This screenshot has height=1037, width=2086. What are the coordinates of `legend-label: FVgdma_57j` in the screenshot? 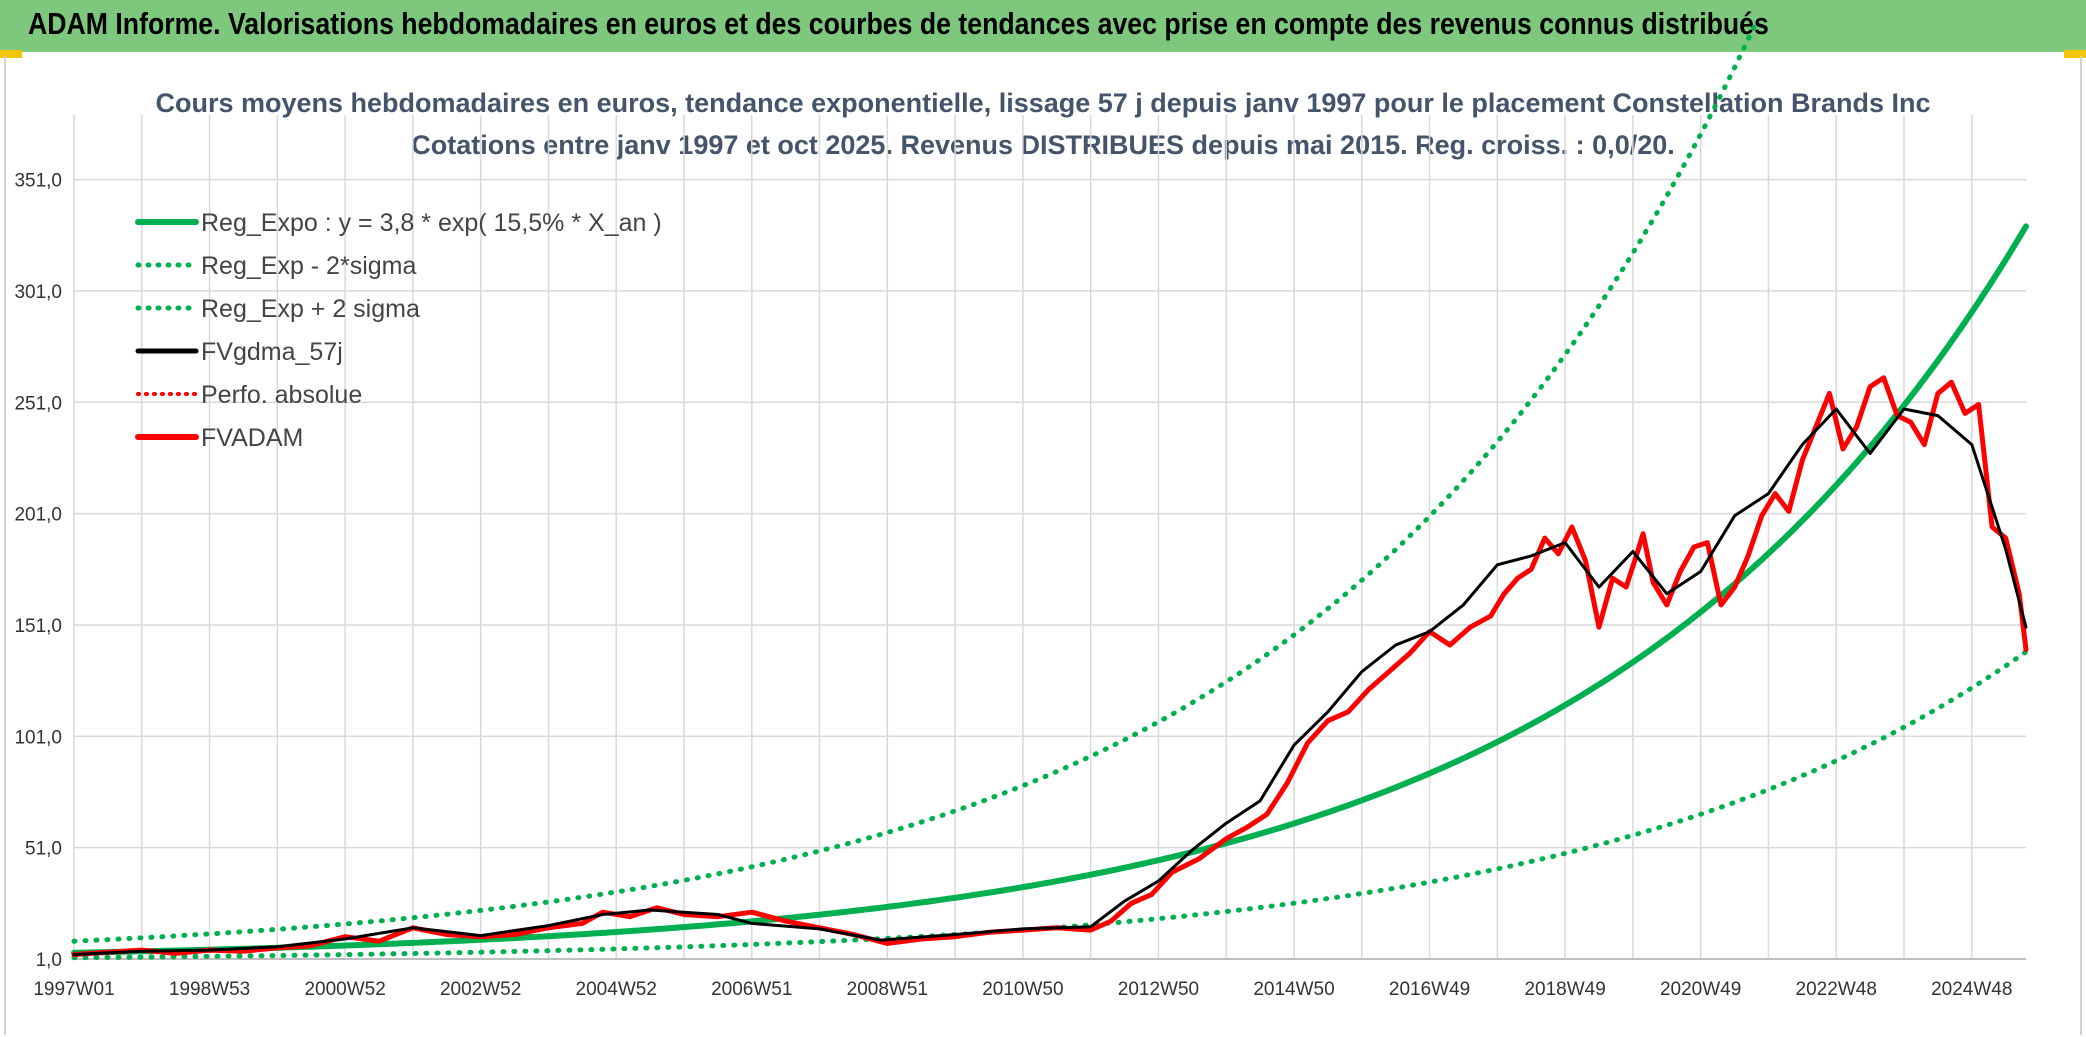 It's located at (272, 352).